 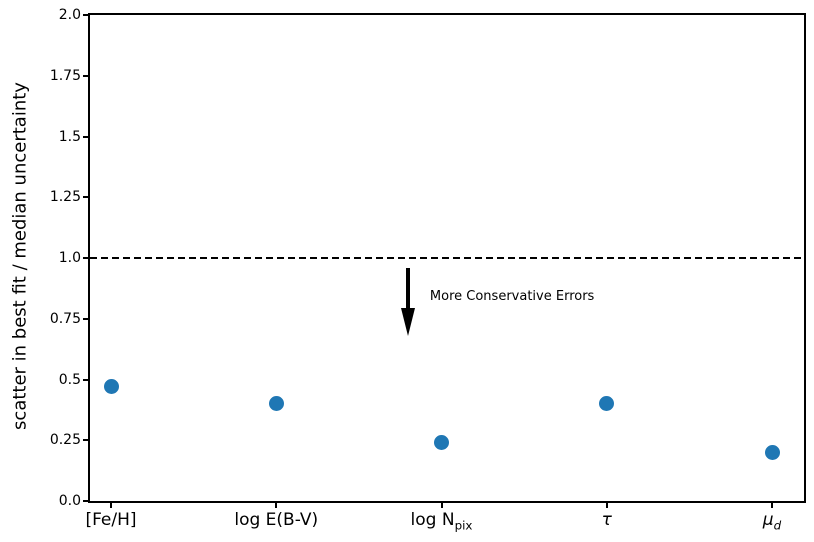 I want to click on y-tick-label: 1.25, so click(x=65, y=197).